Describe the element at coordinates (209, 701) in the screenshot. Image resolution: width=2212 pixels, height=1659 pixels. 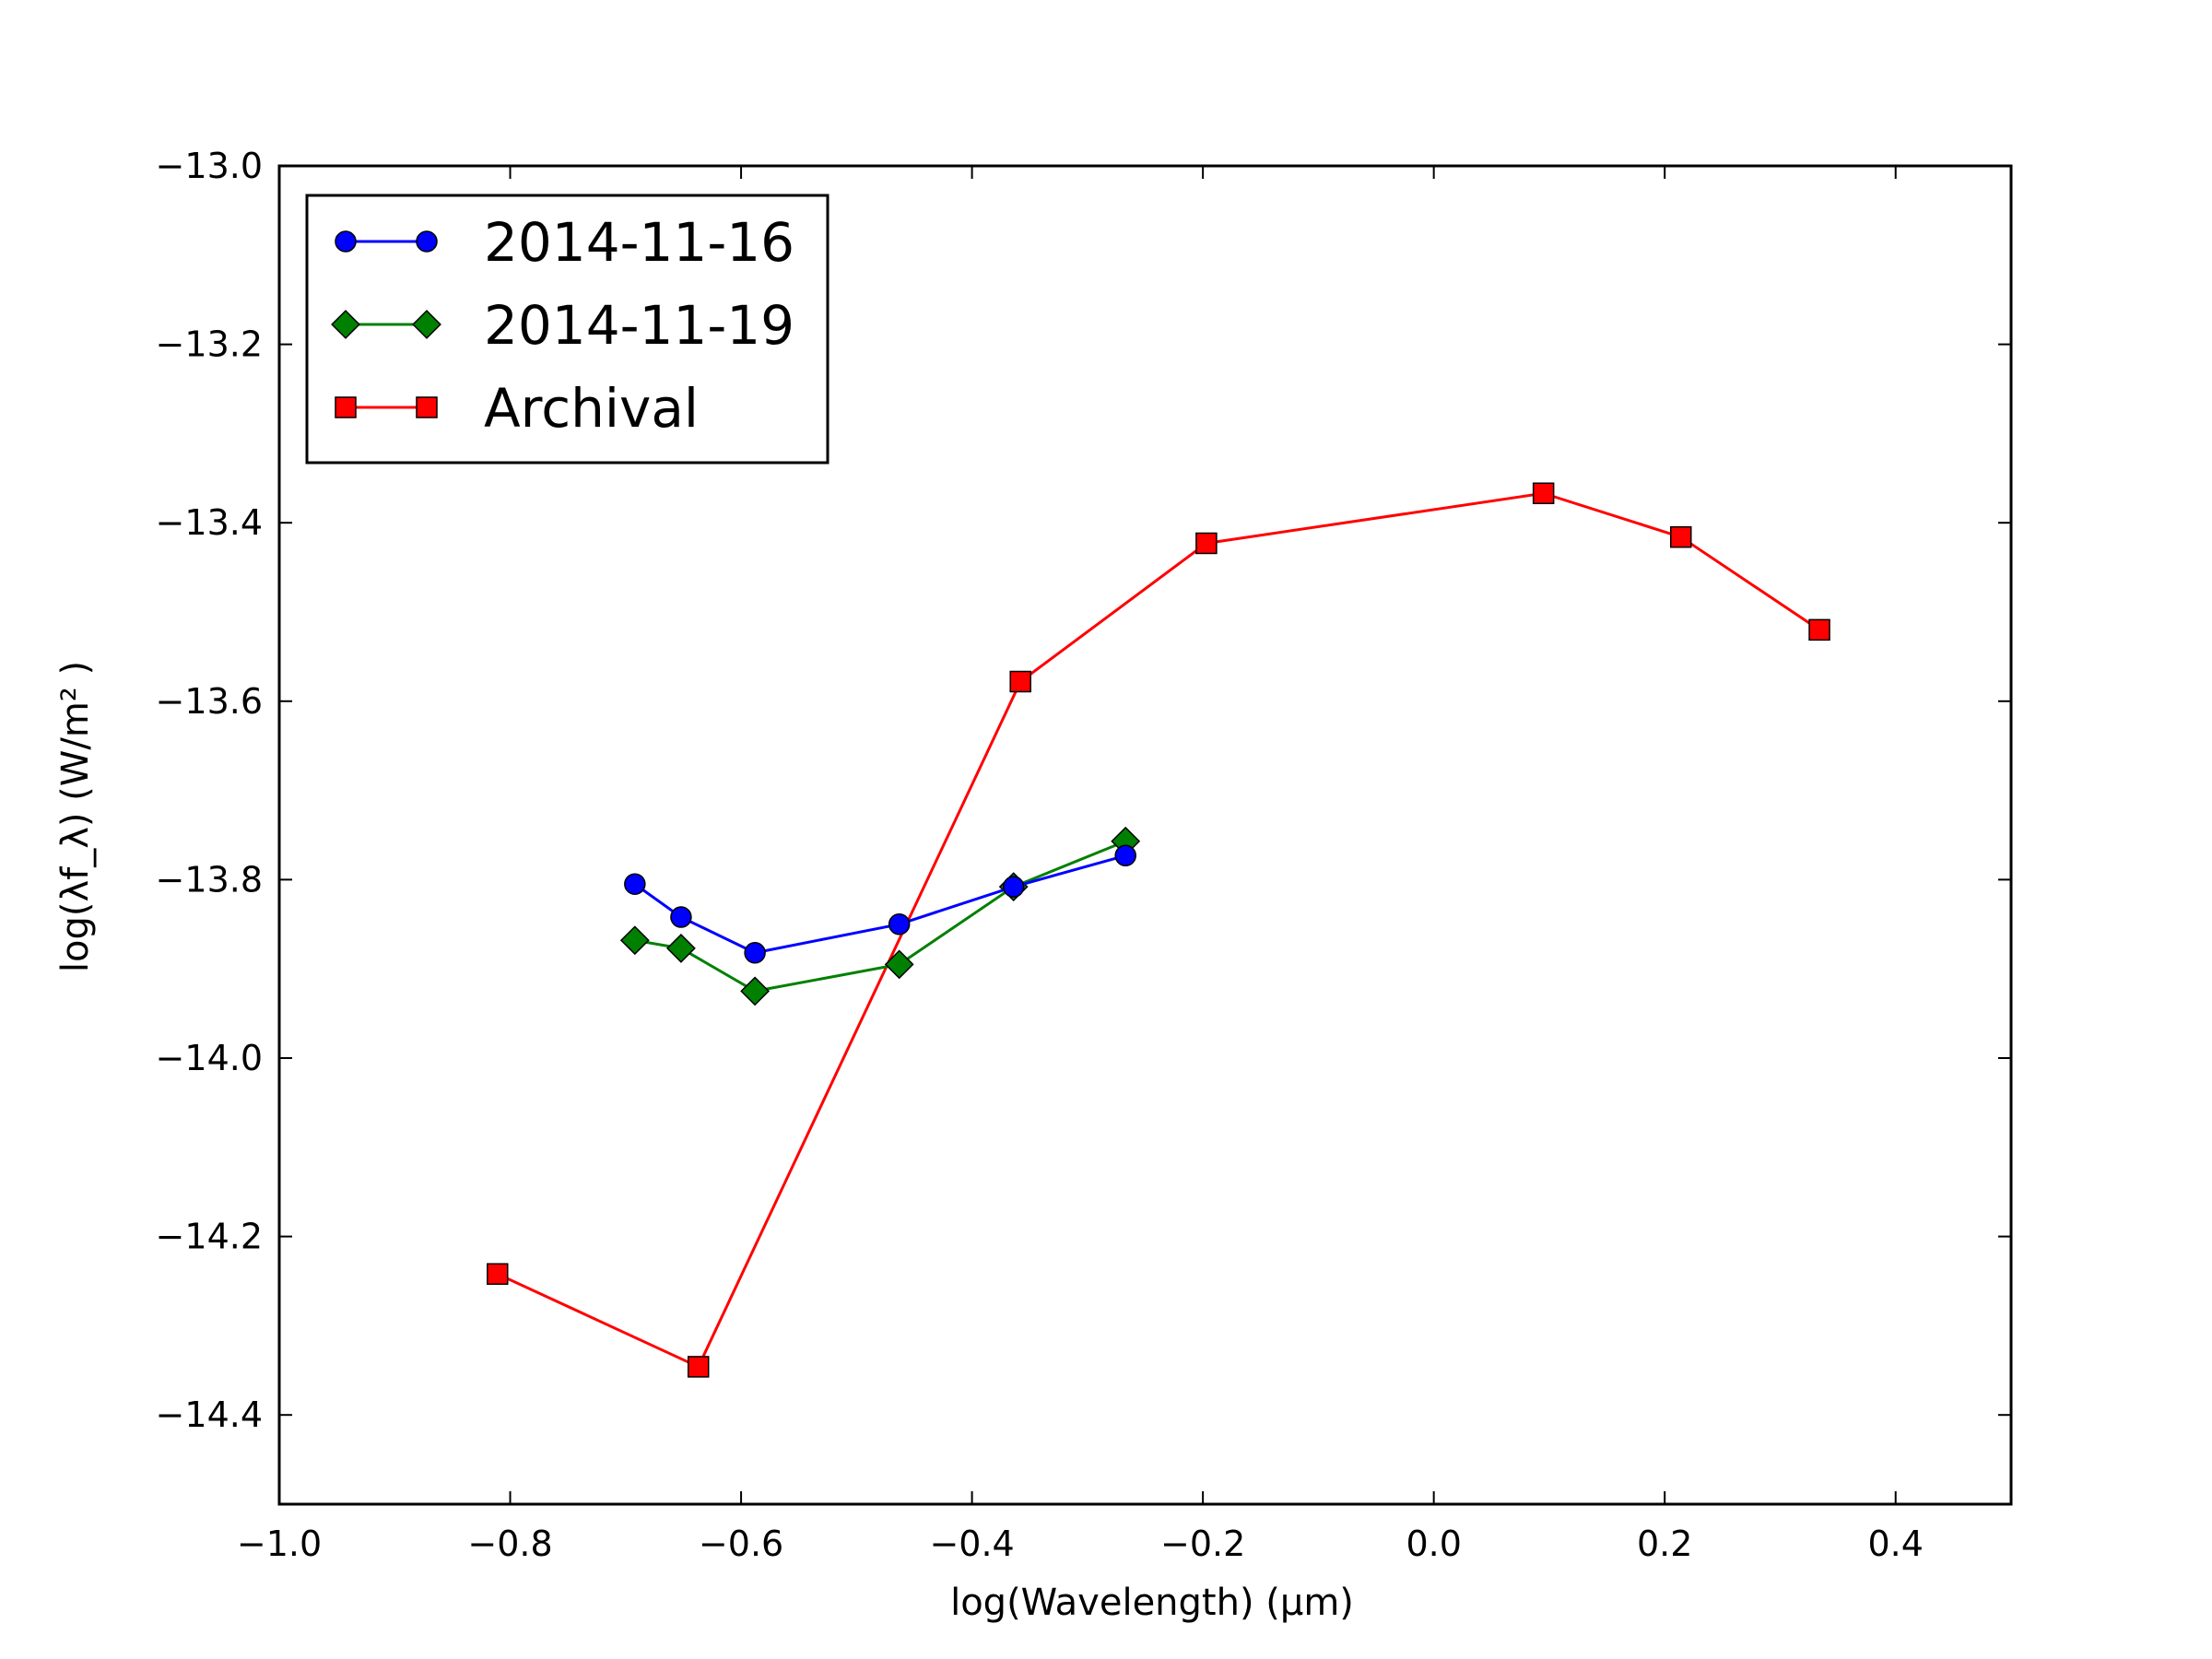
I see `y-tick-label: −13.6` at that location.